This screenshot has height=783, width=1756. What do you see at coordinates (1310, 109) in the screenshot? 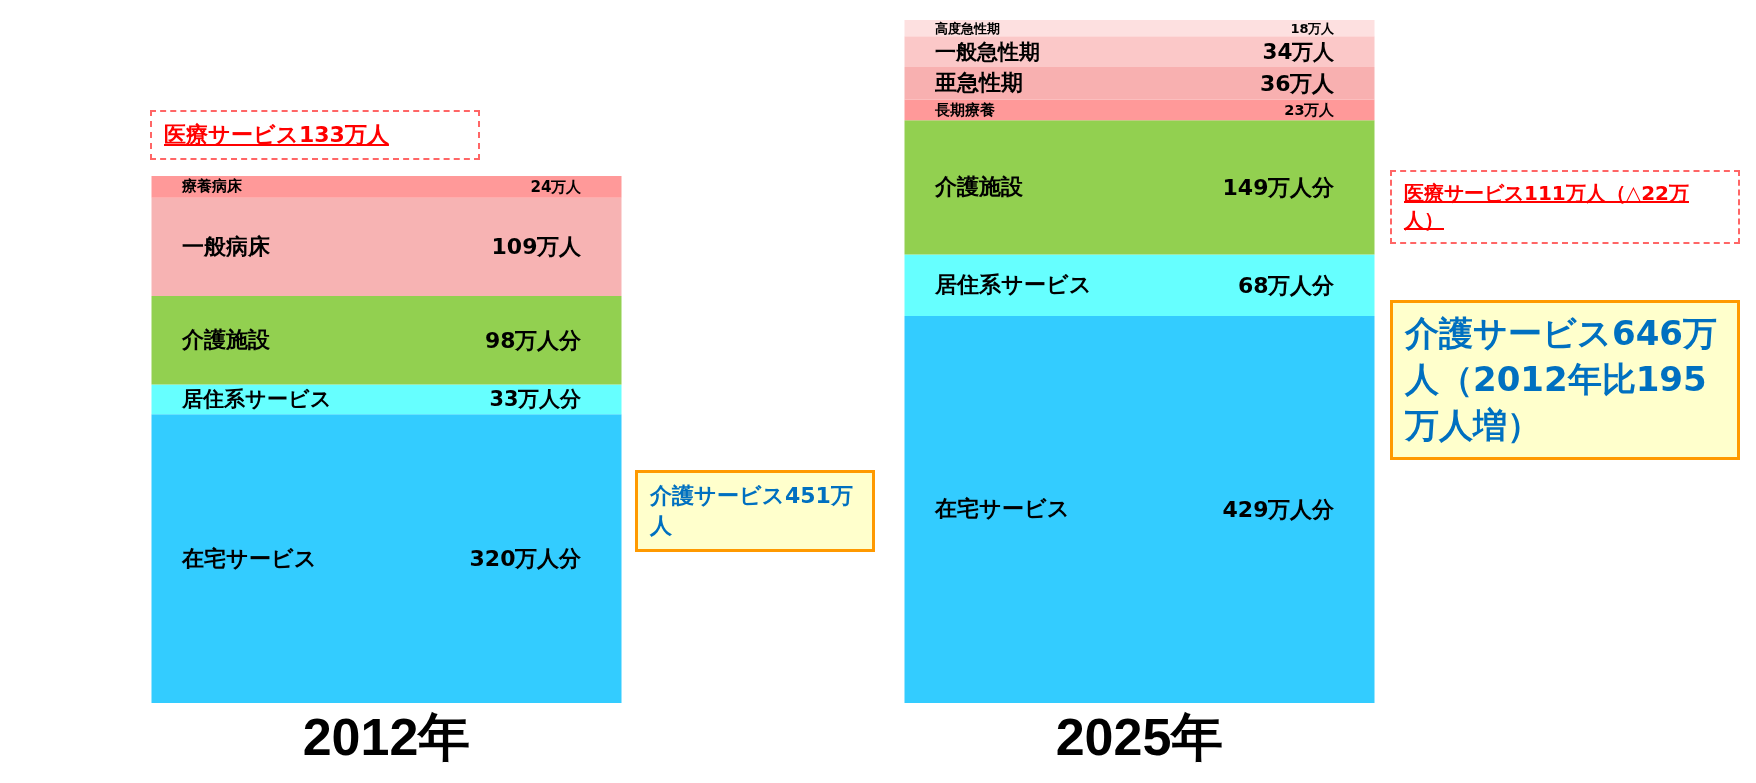
I see `data-label: 23万人` at bounding box center [1310, 109].